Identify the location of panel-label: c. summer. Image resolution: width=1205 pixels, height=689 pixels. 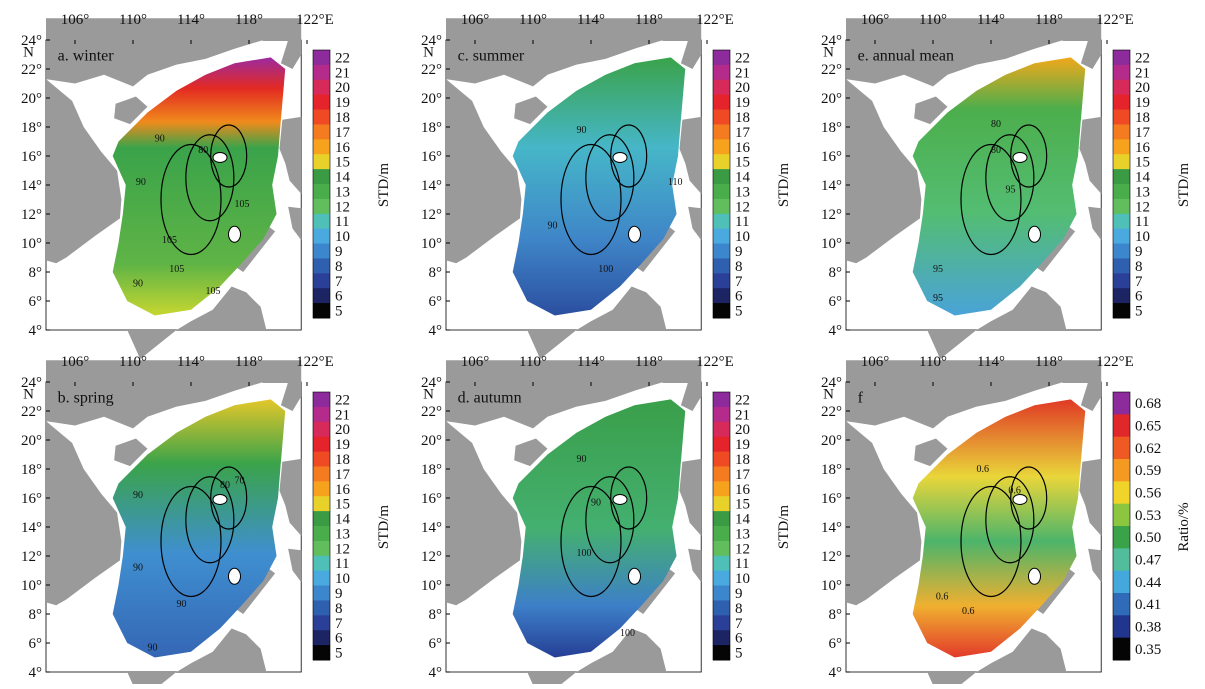
(491, 55).